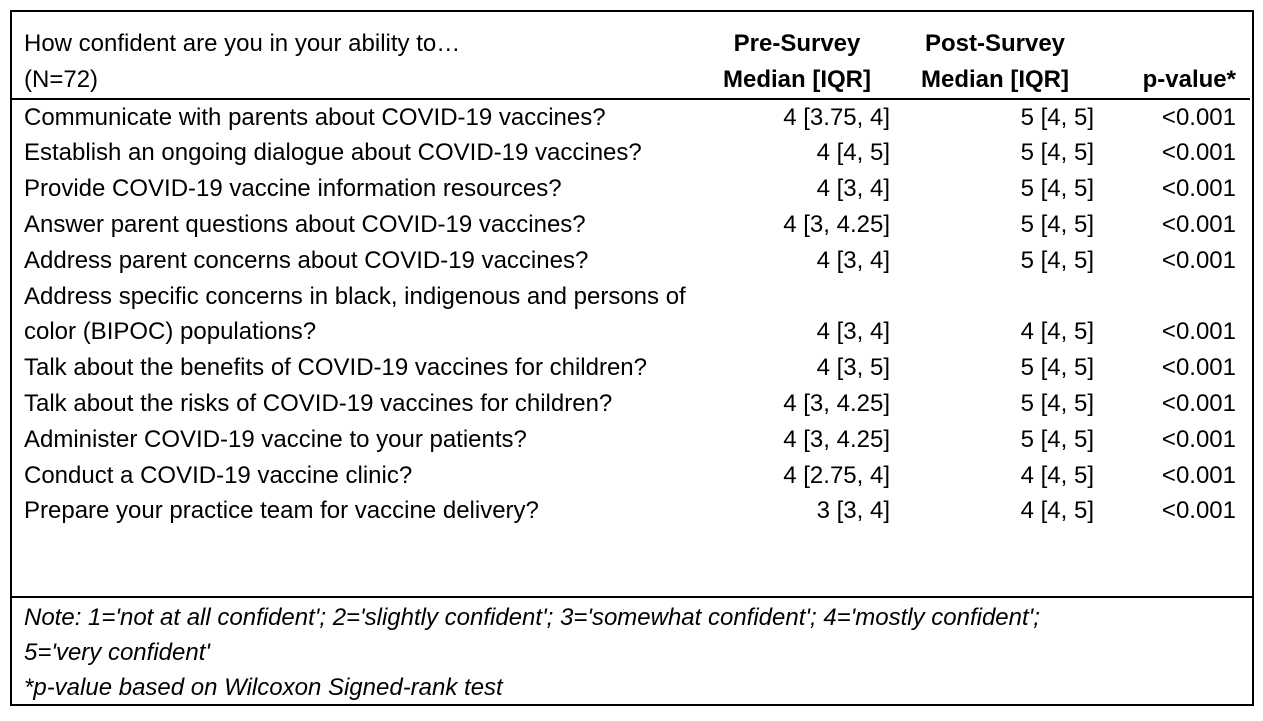 The height and width of the screenshot is (721, 1263). What do you see at coordinates (836, 475) in the screenshot?
I see `pre-survey-cell: 4 [2.75, 4]` at bounding box center [836, 475].